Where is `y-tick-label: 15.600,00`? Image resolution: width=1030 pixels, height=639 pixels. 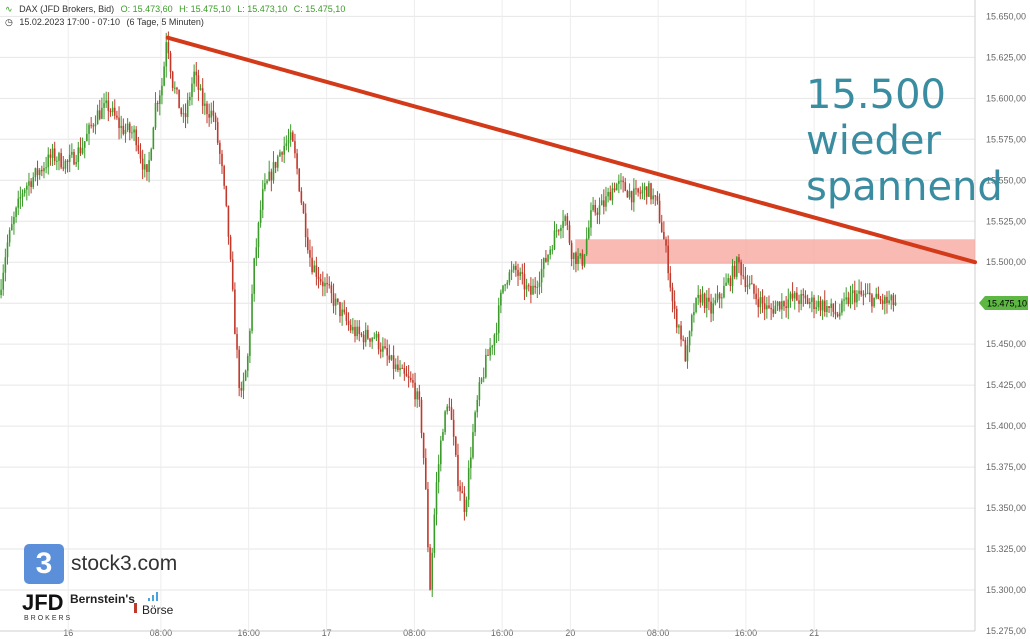
y-tick-label: 15.600,00 is located at coordinates (1006, 98).